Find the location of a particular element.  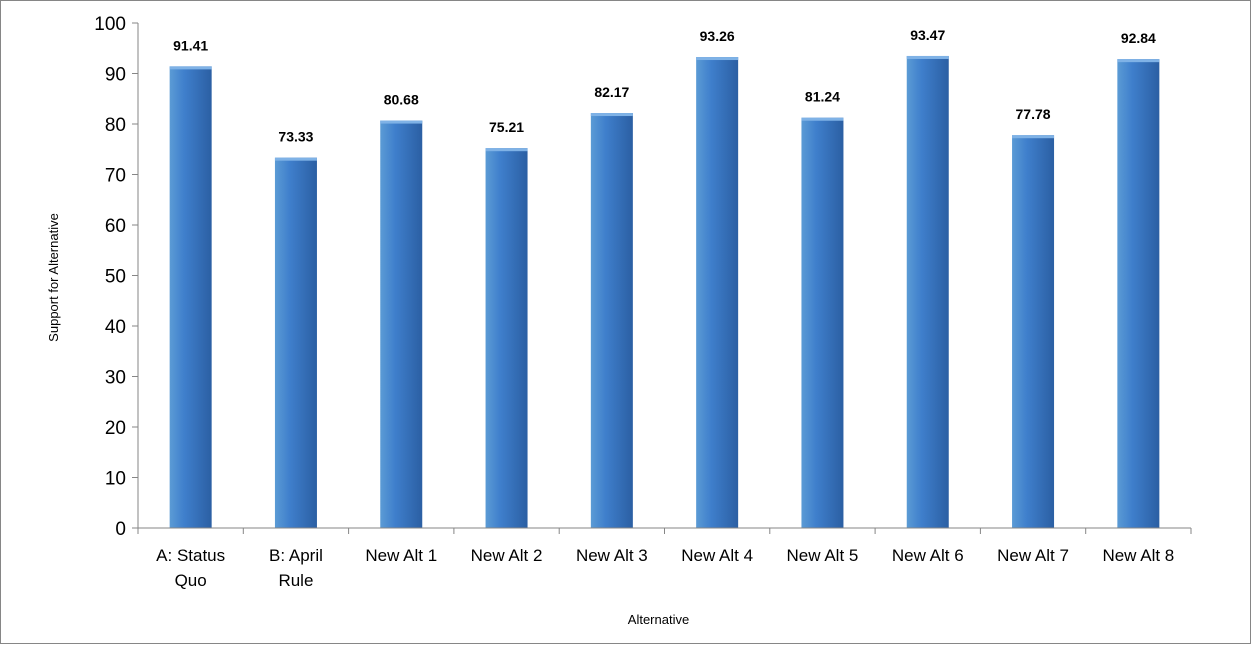

x-tick-label: New Alt 3 is located at coordinates (612, 555).